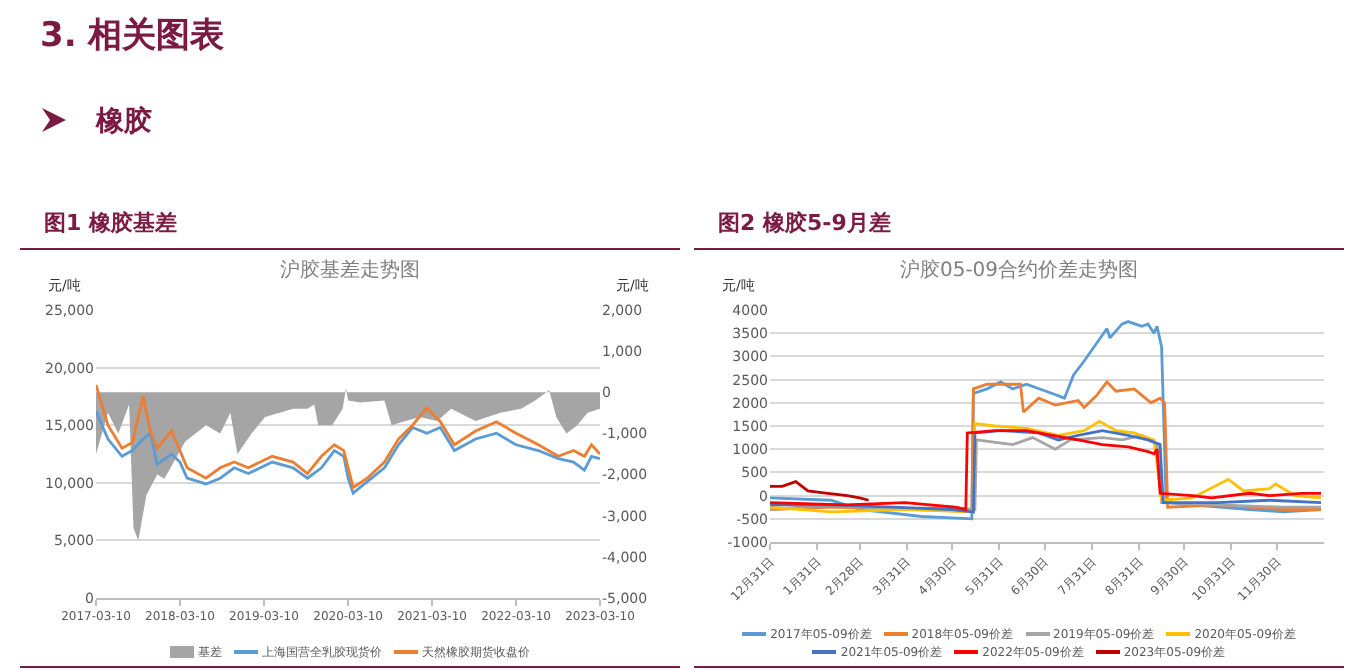 Image resolution: width=1354 pixels, height=670 pixels. What do you see at coordinates (124, 122) in the screenshot?
I see `text: 橡胶` at bounding box center [124, 122].